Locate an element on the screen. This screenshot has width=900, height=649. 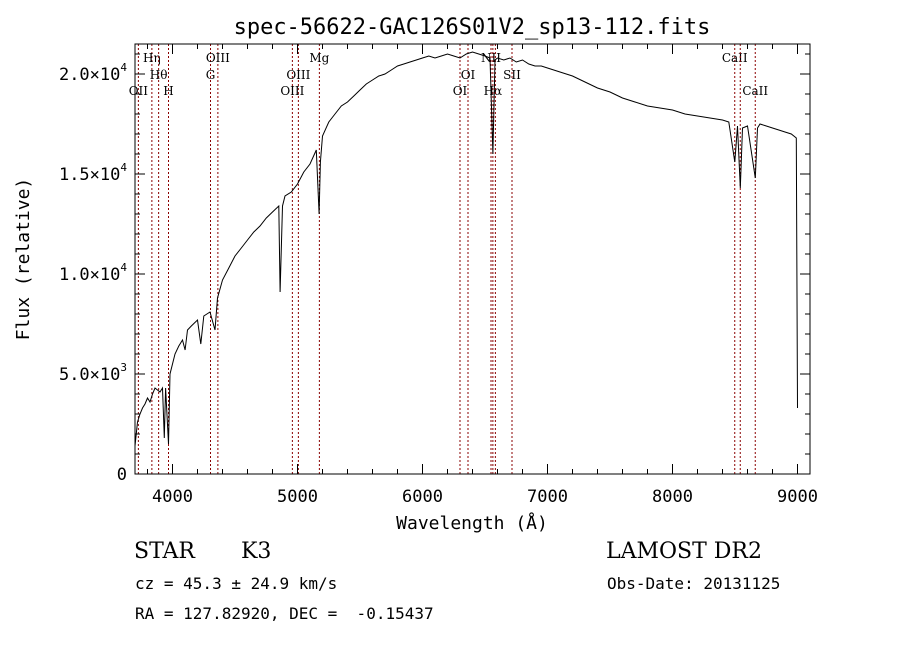
line-marker-label: Mg is located at coordinates (319, 58).